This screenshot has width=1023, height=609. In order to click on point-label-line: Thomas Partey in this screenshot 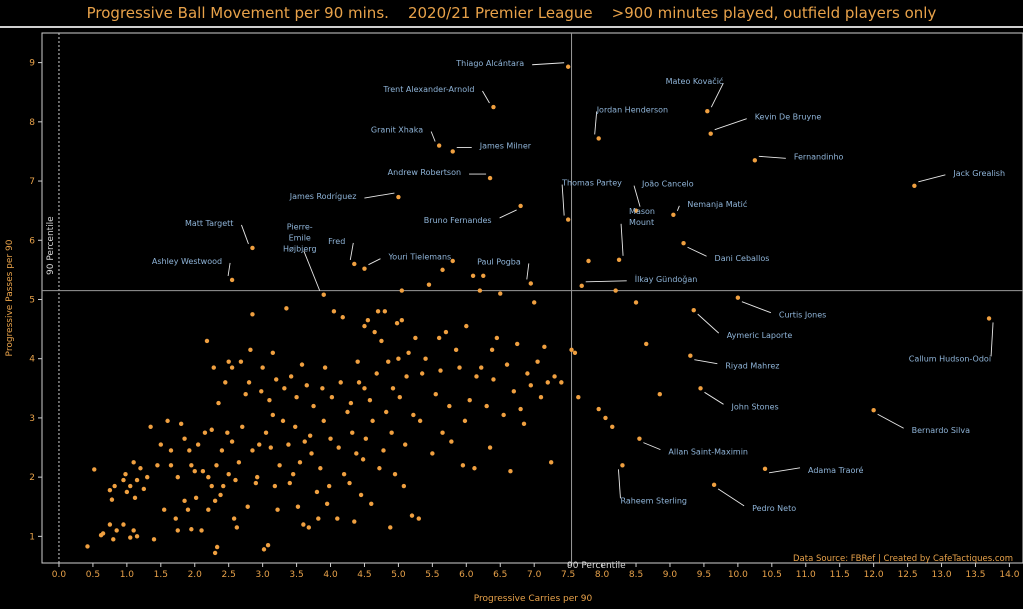, I will do `click(591, 183)`.